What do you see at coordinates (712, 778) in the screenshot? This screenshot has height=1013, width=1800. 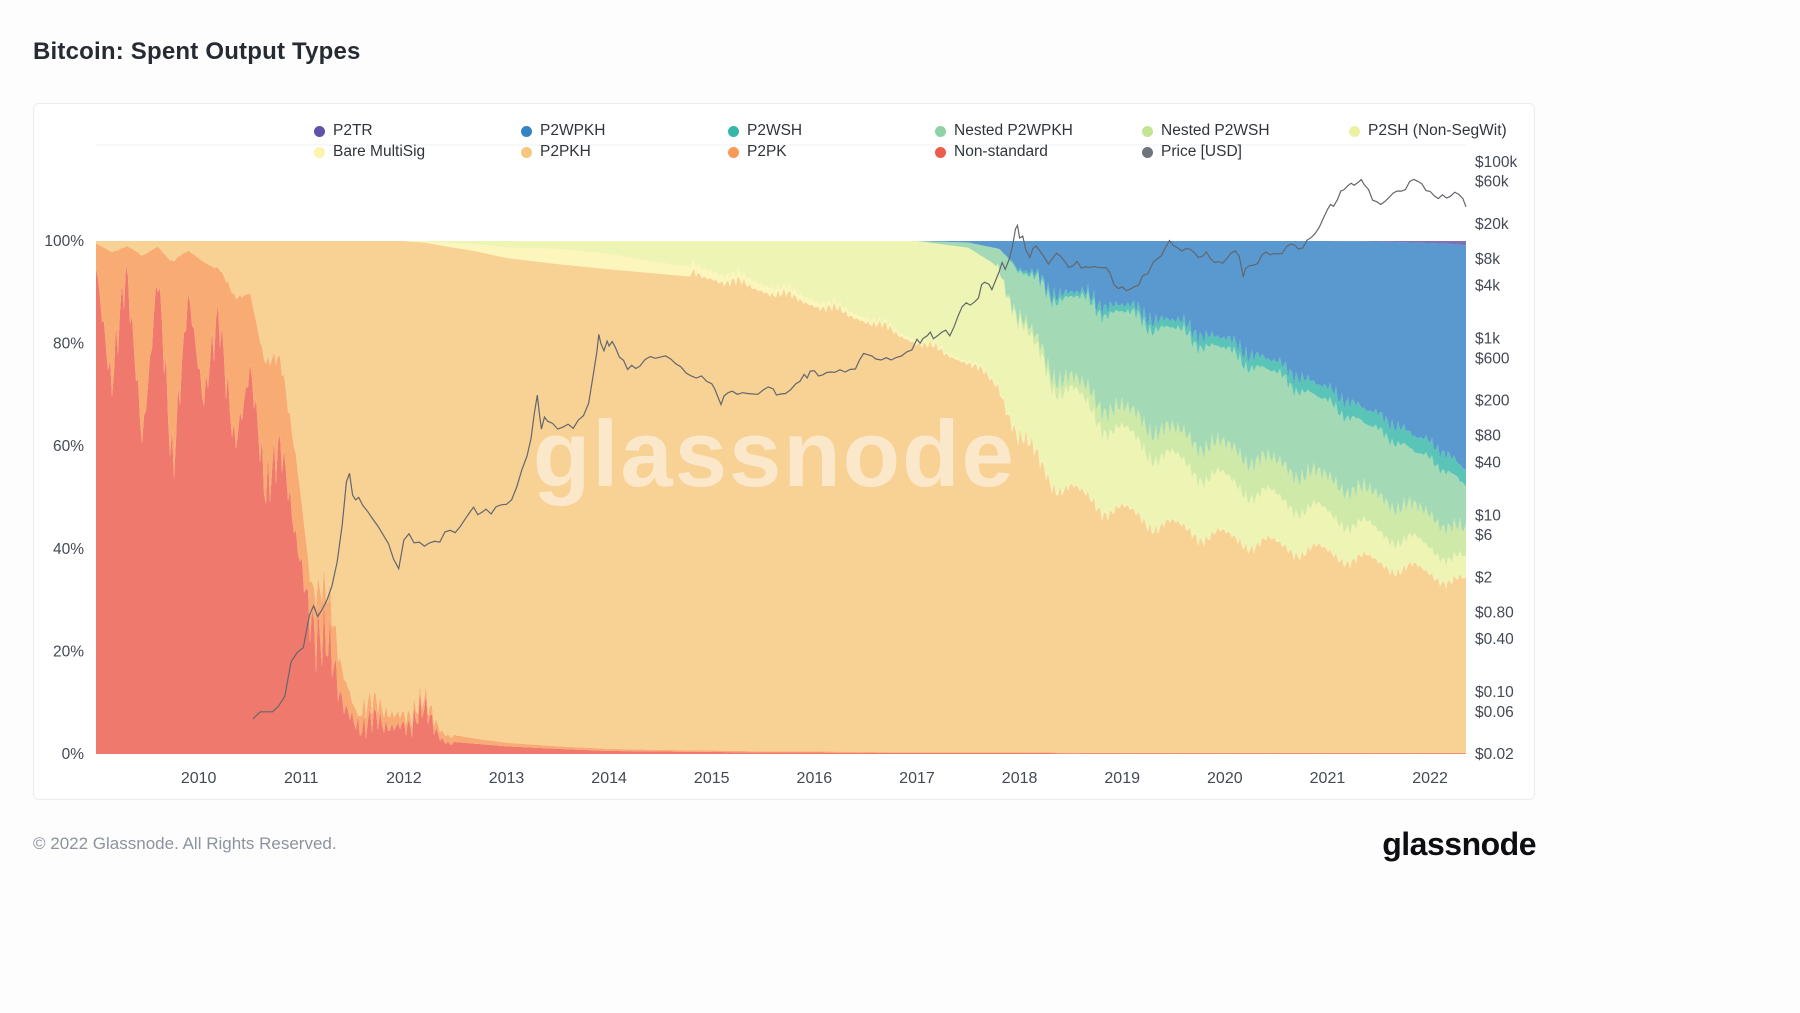 I see `x-axis-label: 2015` at bounding box center [712, 778].